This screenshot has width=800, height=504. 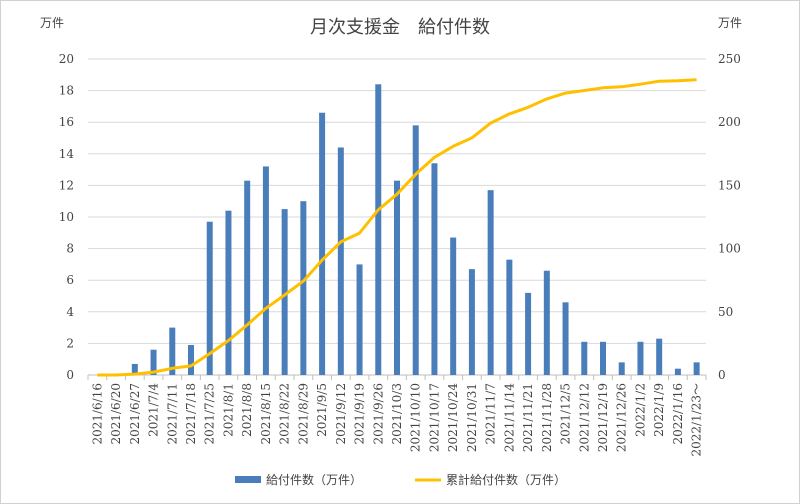 I want to click on x-tick-label: 2021/10/3, so click(x=397, y=414).